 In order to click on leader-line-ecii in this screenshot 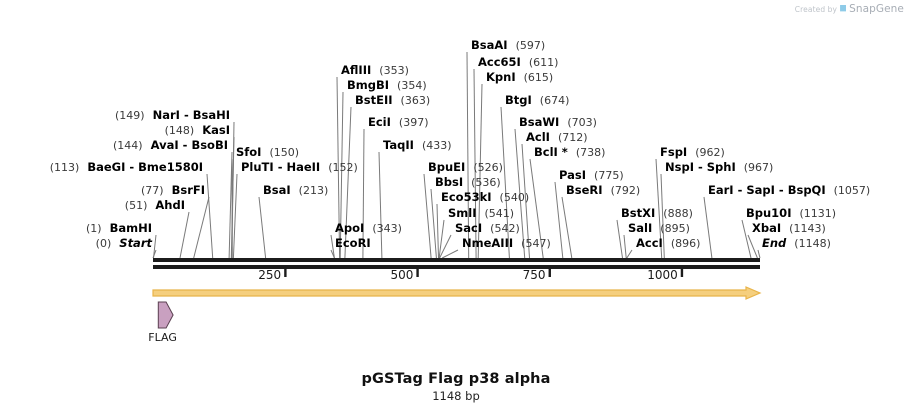, I will do `click(363, 193)`.